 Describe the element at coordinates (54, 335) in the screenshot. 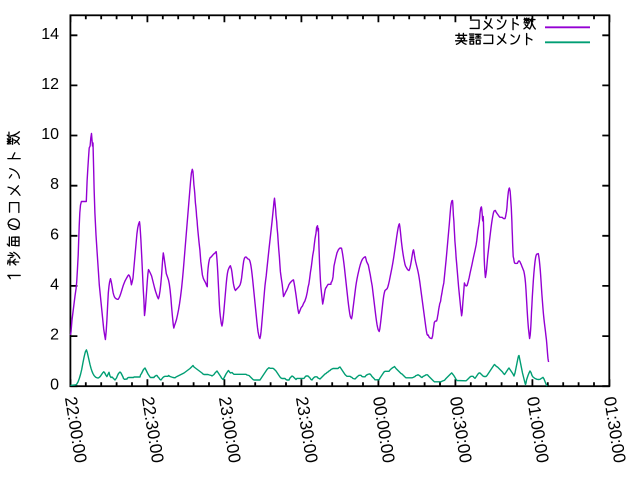

I see `svg-text: 2` at that location.